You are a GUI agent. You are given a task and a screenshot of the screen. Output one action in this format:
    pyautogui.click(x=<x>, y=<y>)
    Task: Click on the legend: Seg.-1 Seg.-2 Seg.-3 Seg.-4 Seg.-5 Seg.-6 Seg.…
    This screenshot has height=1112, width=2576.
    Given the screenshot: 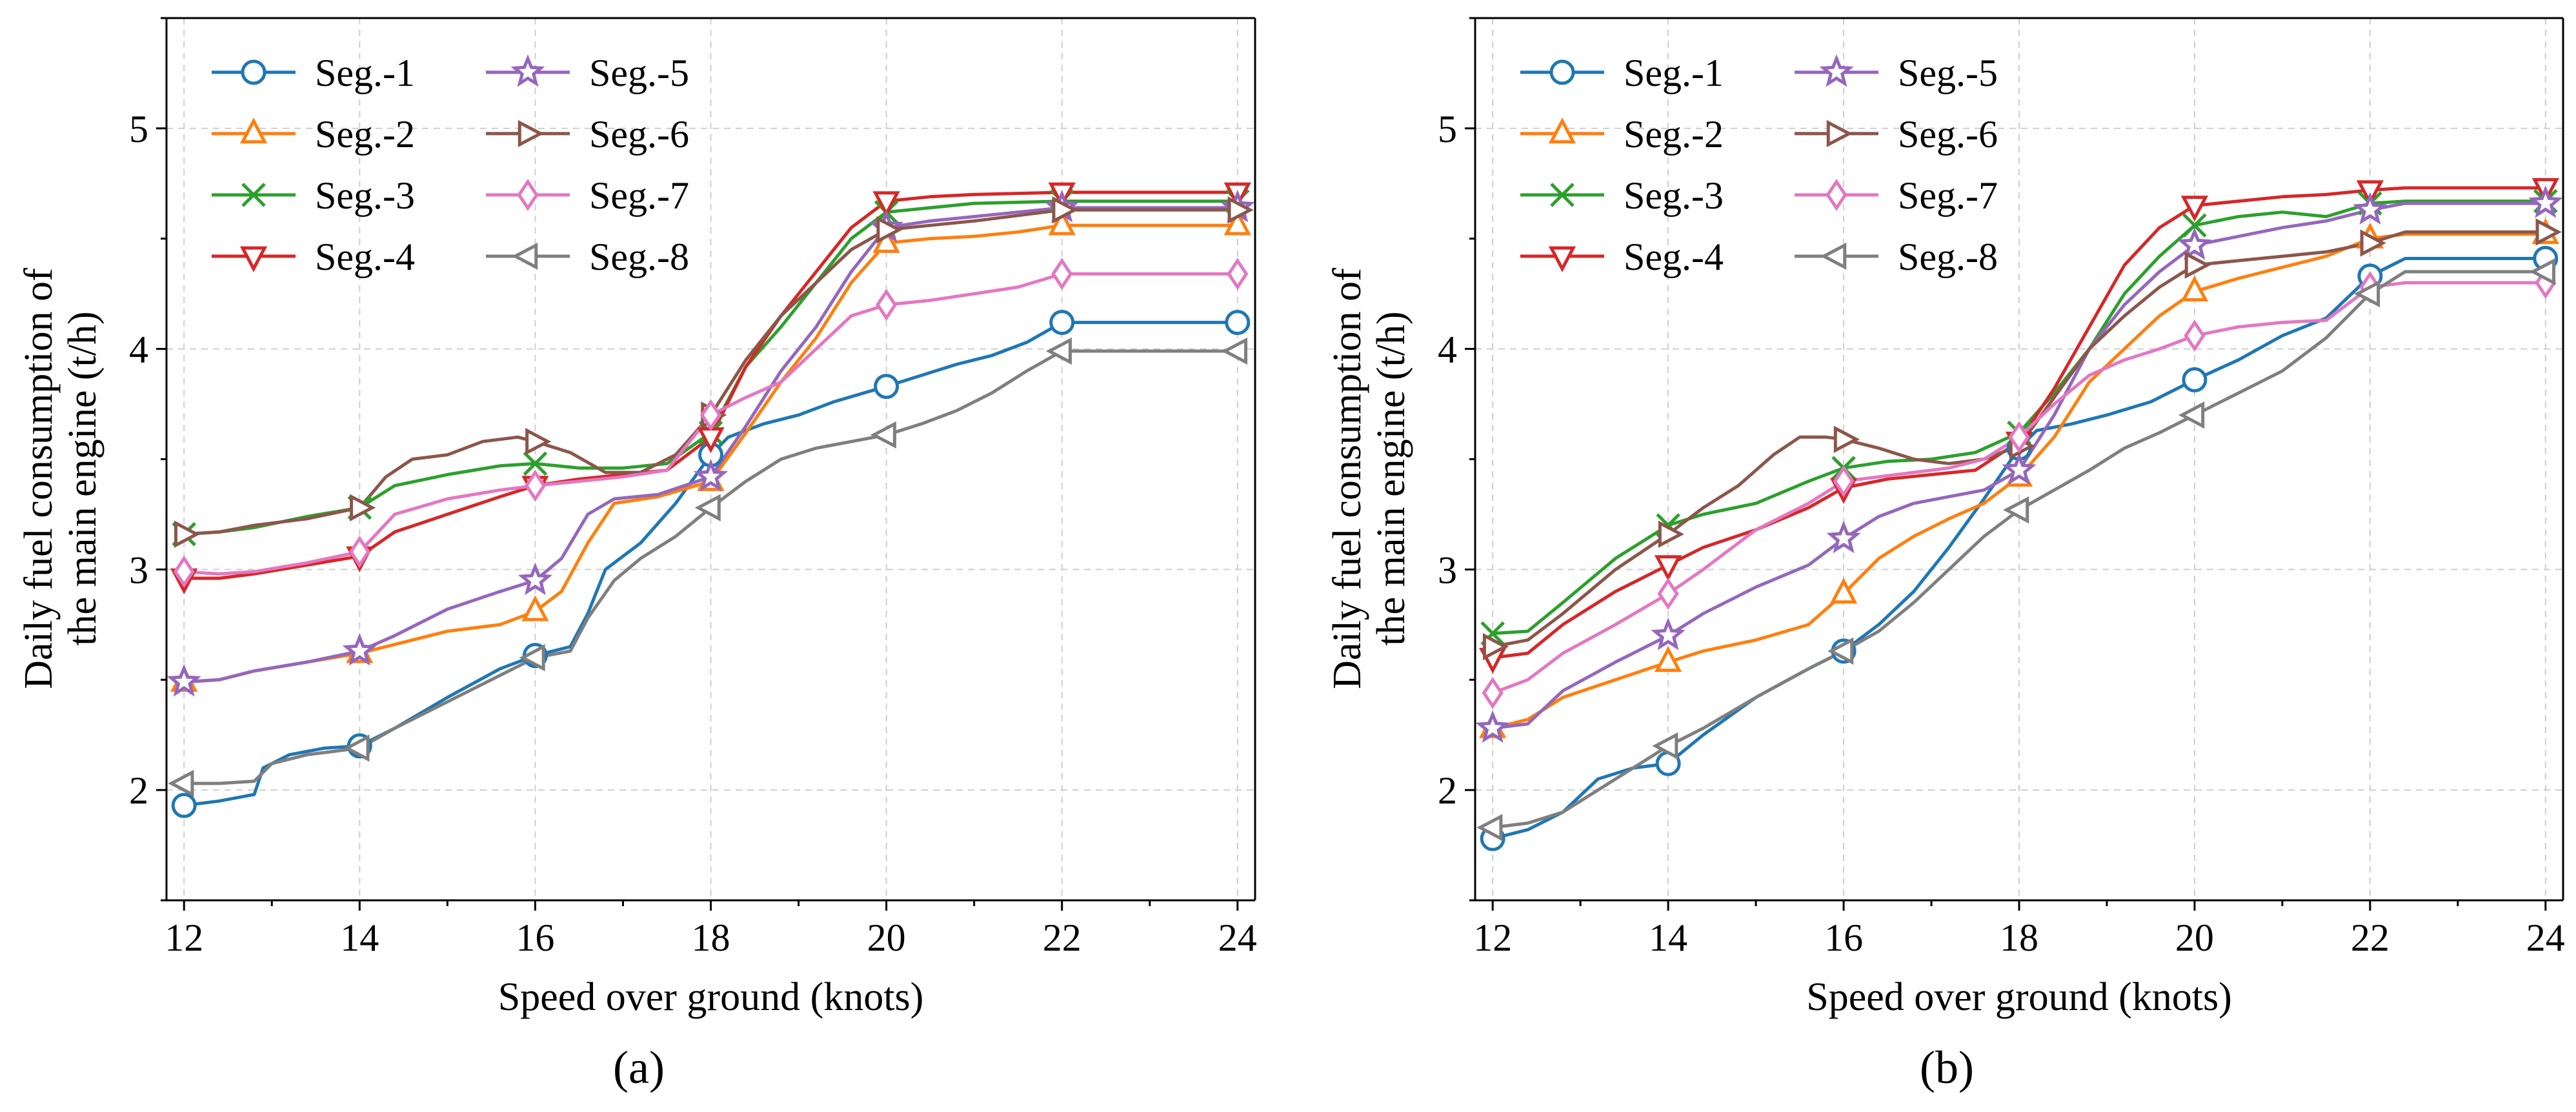 What is the action you would take?
    pyautogui.click(x=1759, y=165)
    